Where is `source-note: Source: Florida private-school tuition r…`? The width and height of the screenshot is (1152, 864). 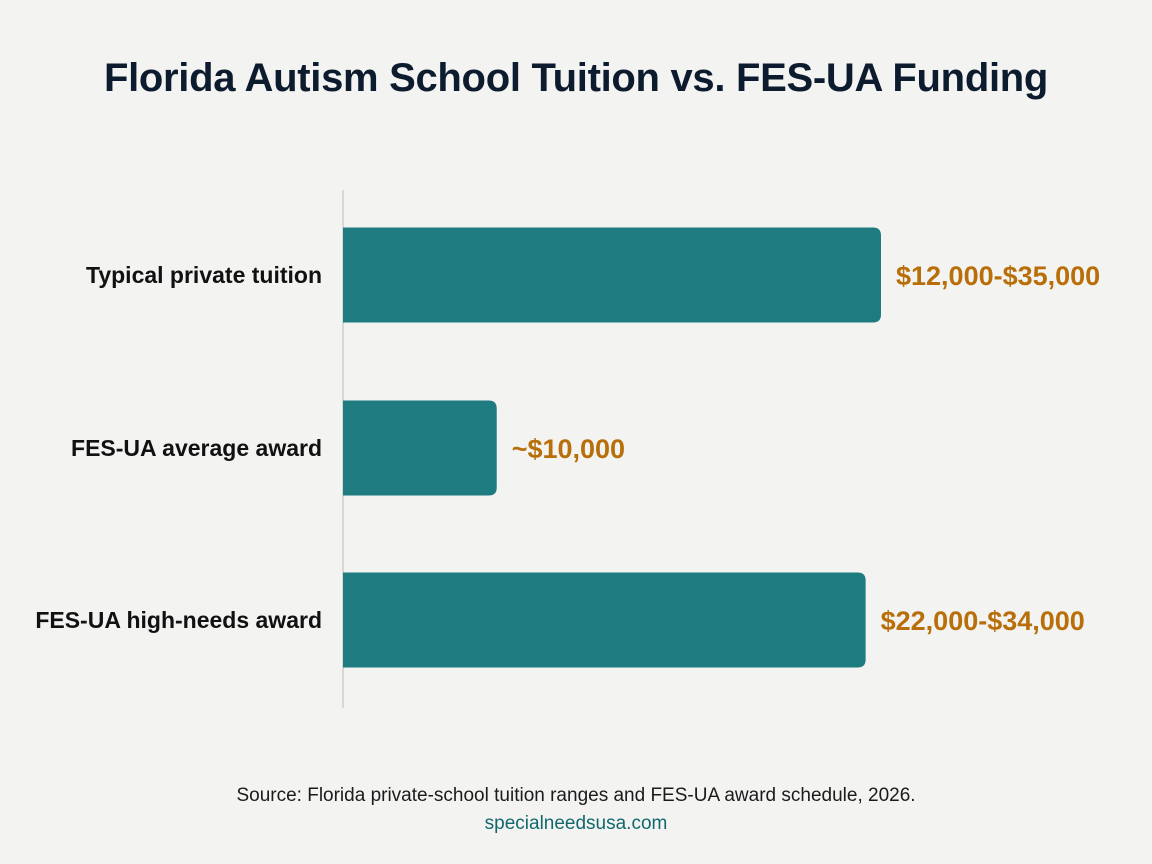 source-note: Source: Florida private-school tuition r… is located at coordinates (576, 795).